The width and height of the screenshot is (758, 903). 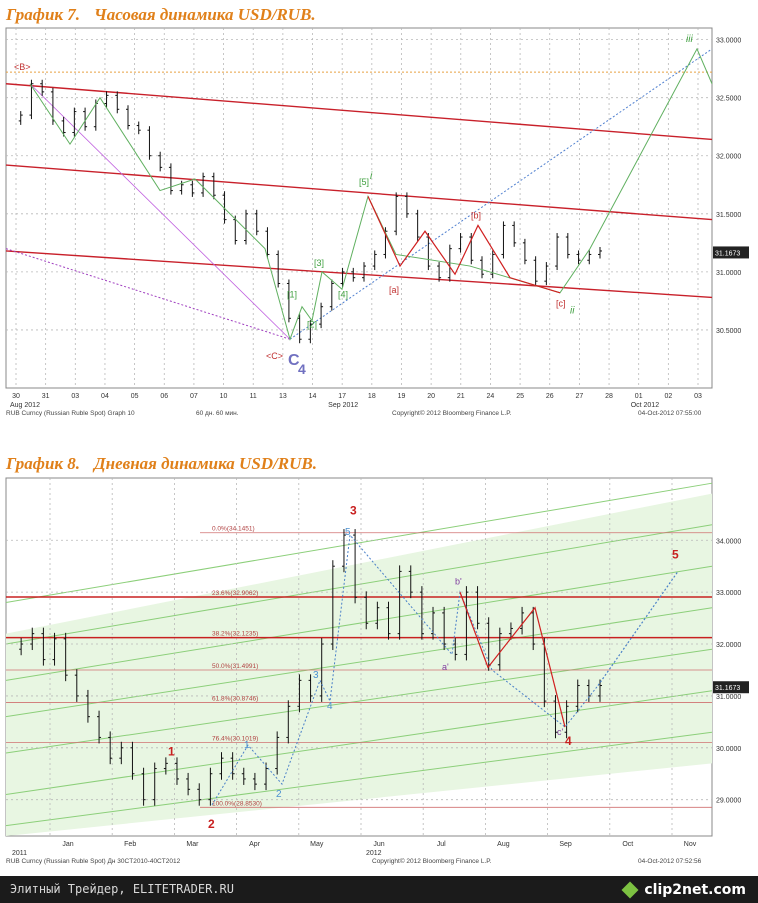 I want to click on chart1-wave-label: [1], so click(x=292, y=294).